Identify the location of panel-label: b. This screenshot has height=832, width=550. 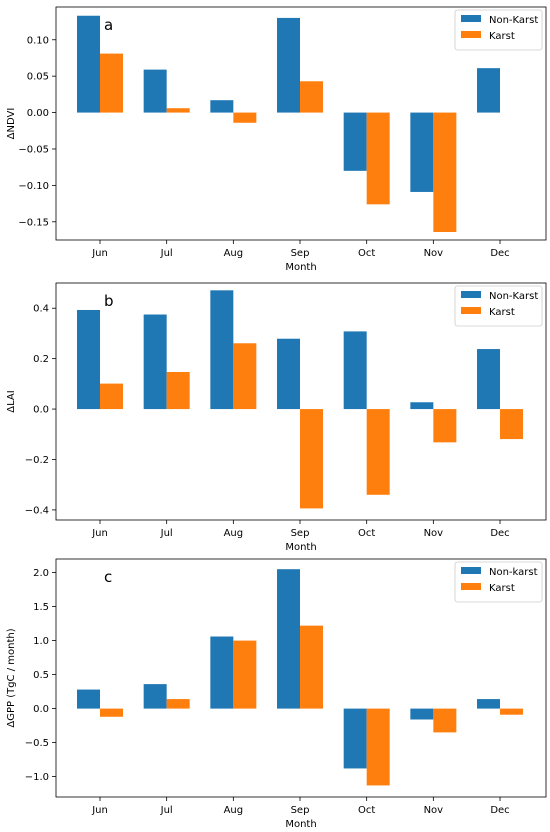
(109, 301).